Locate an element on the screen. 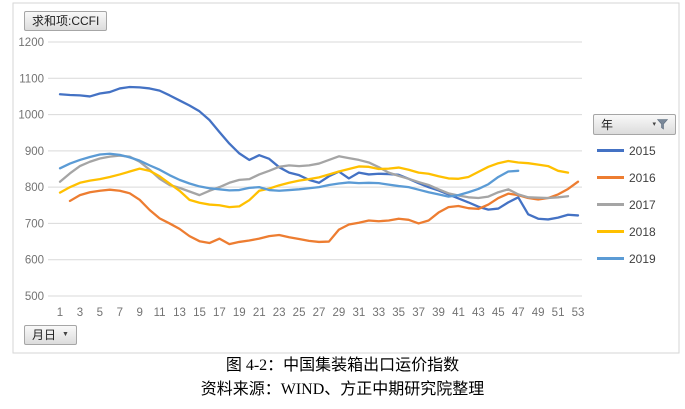  legend-label: 2015 is located at coordinates (642, 150).